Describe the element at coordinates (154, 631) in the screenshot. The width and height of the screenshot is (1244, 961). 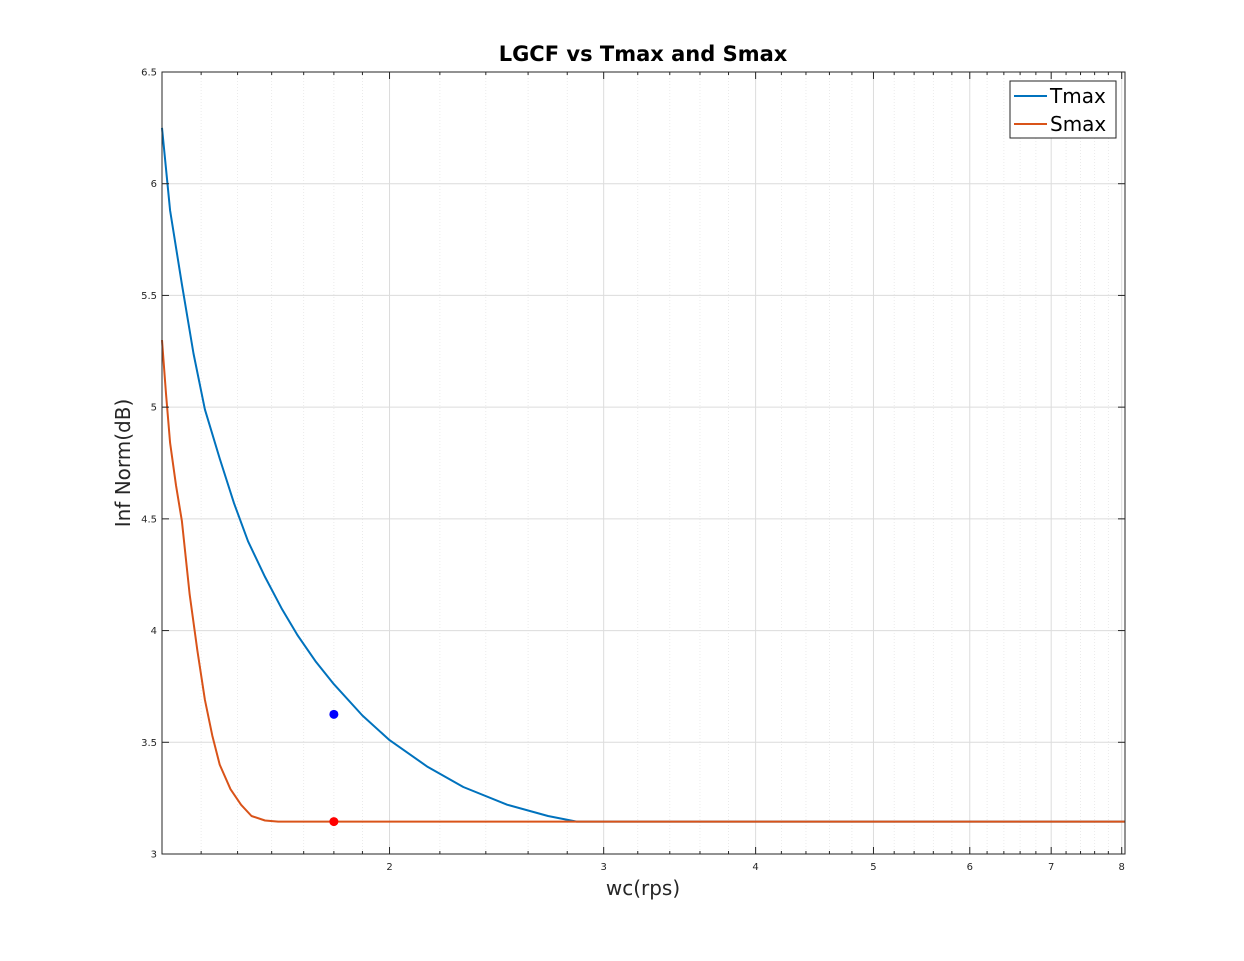
I see `y-tick-label: 4` at that location.